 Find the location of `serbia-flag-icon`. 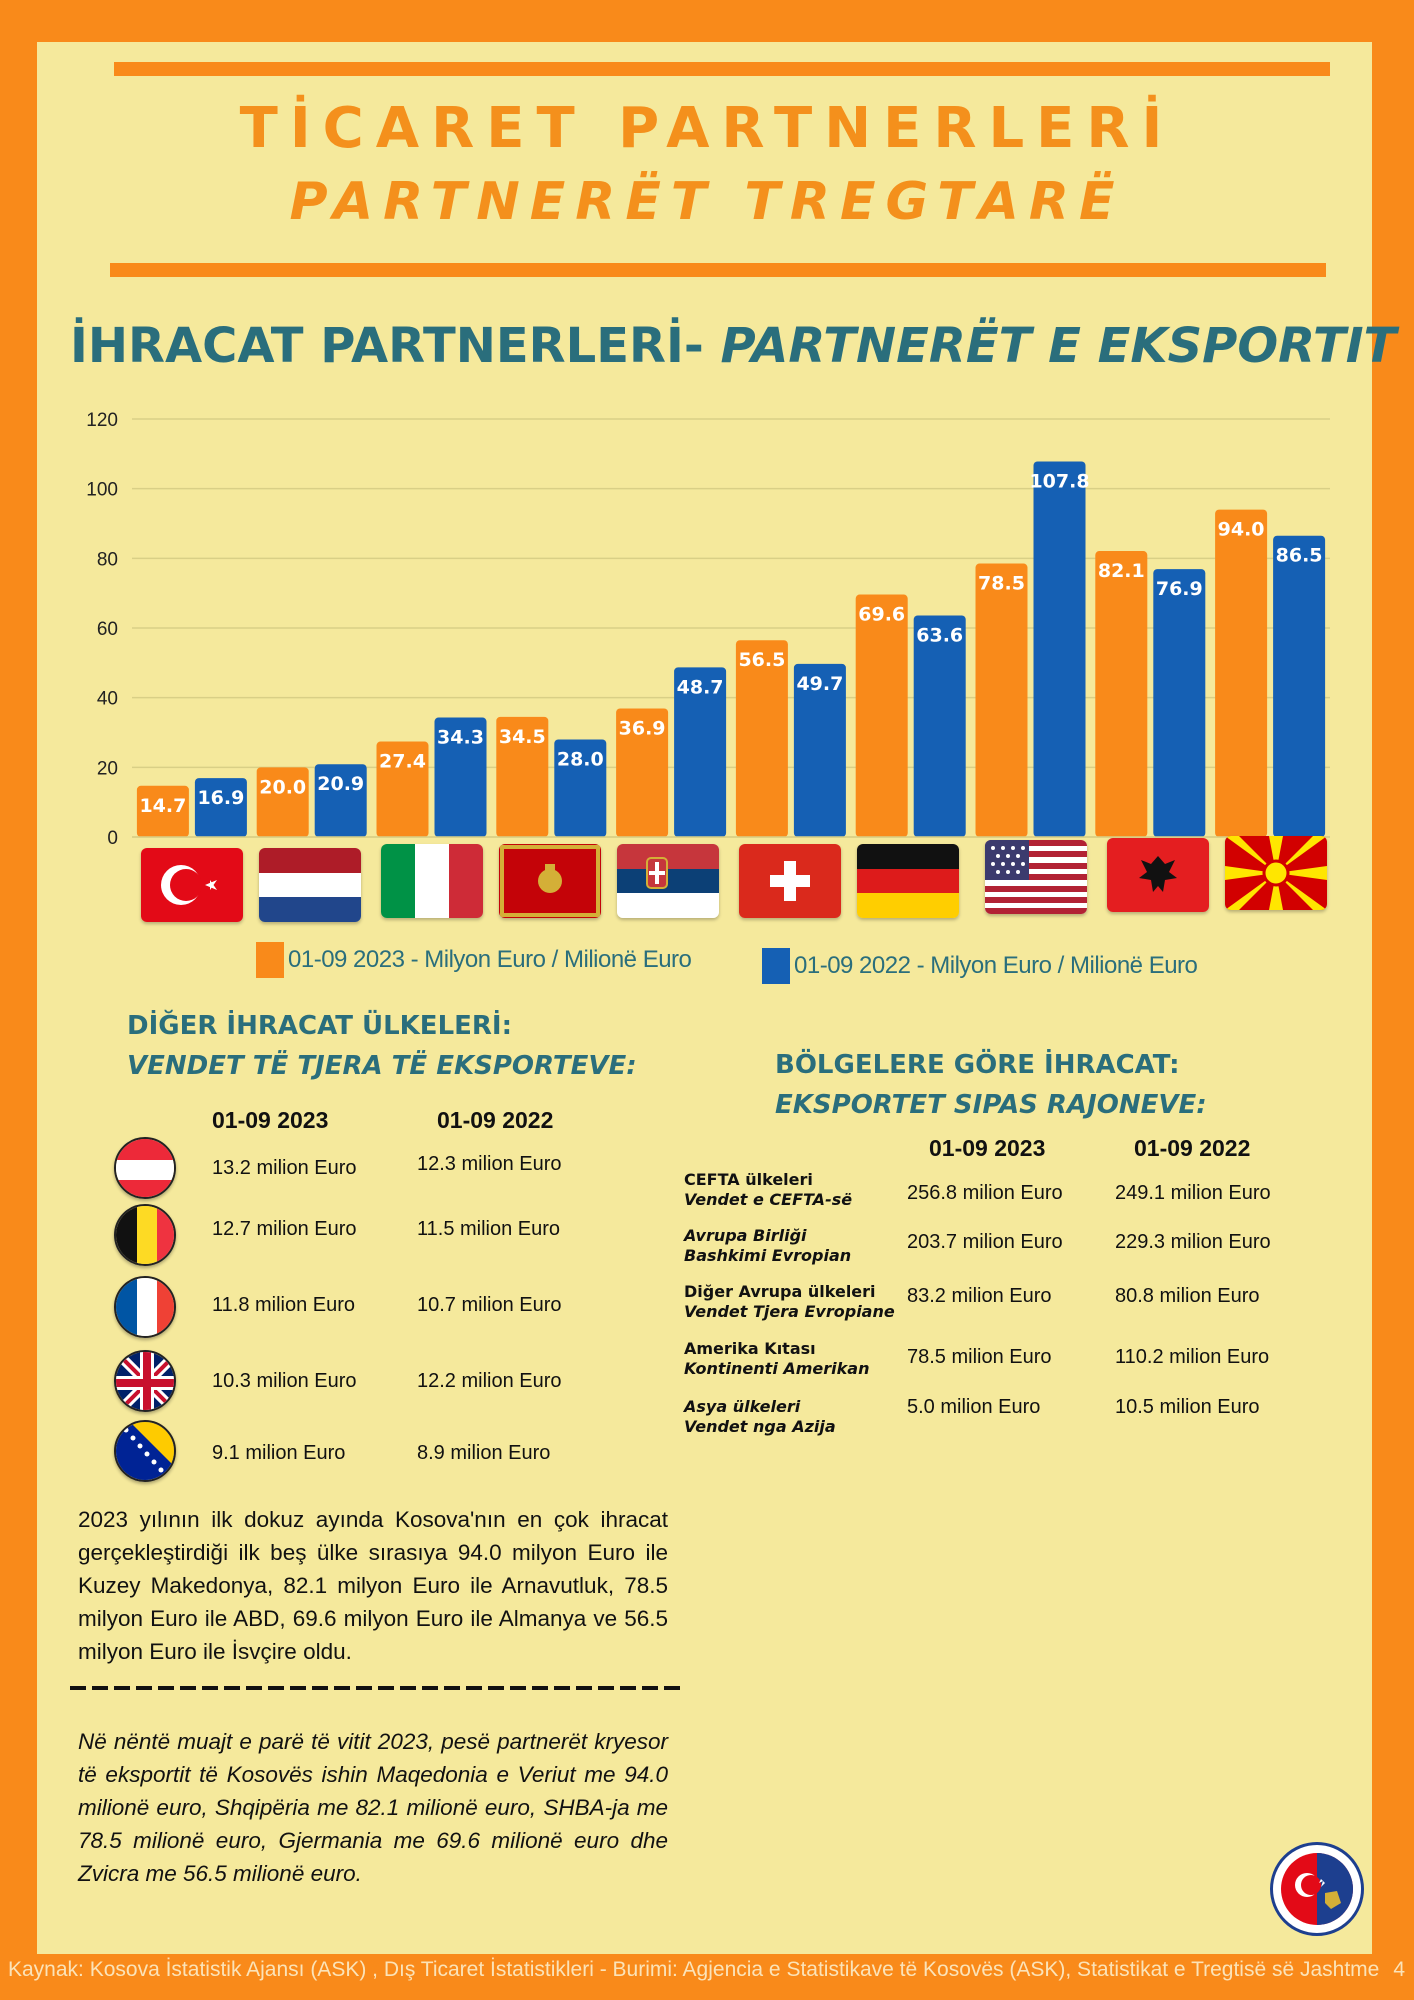

serbia-flag-icon is located at coordinates (668, 881).